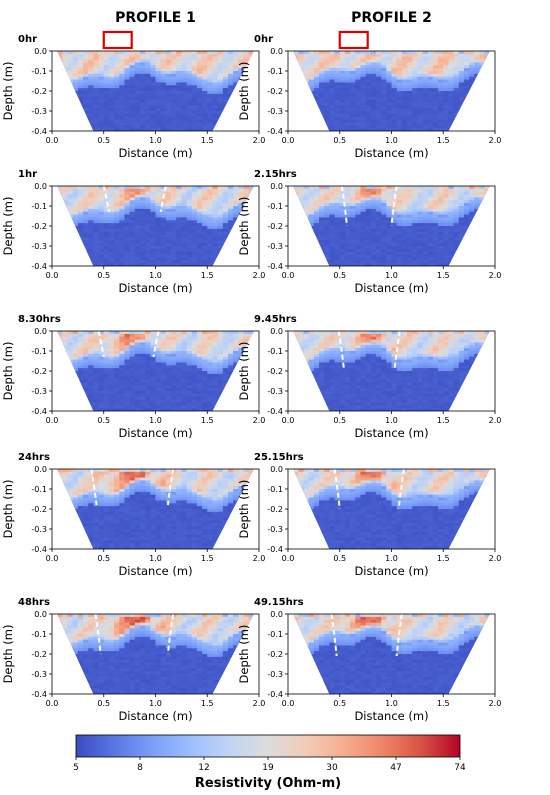 This screenshot has width=550, height=795. Describe the element at coordinates (155, 140) in the screenshot. I see `x-tick-label: 1.0` at that location.